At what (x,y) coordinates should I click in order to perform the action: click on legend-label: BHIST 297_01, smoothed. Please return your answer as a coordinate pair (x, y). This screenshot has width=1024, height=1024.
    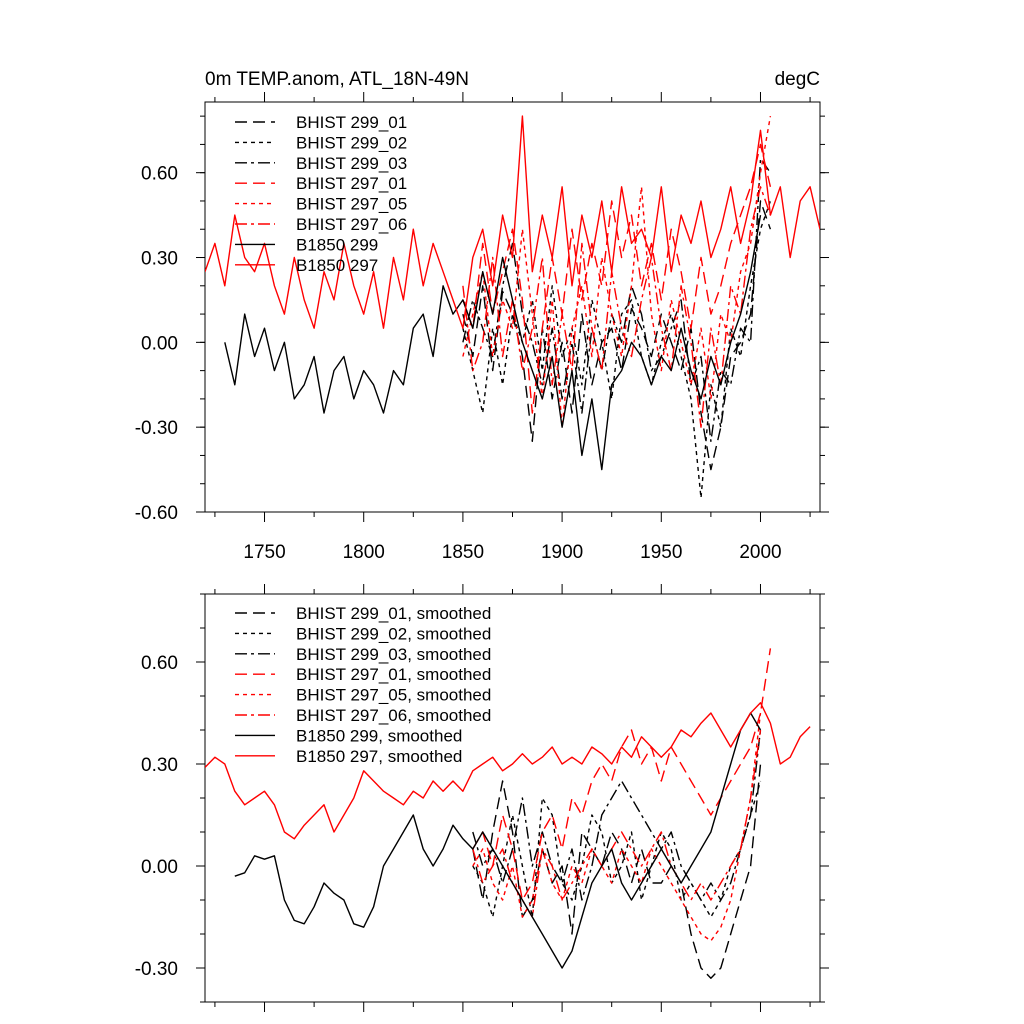
    Looking at the image, I should click on (393, 674).